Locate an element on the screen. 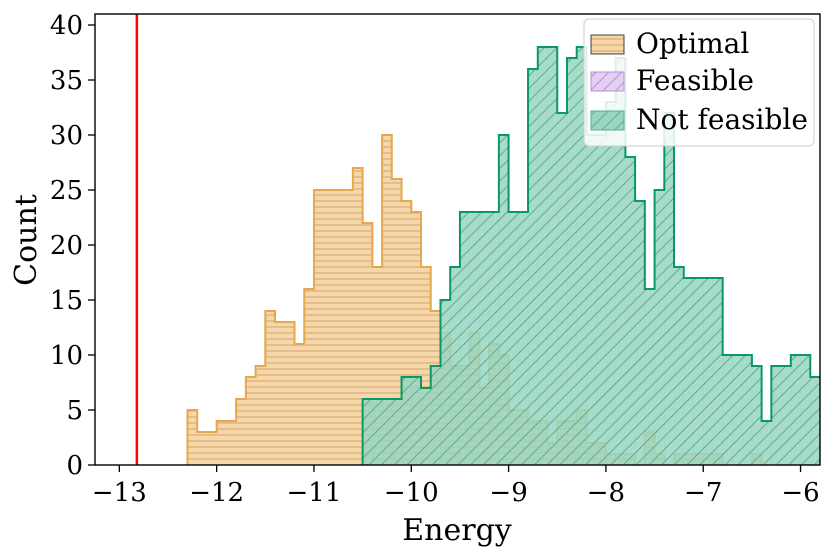 This screenshot has width=831, height=557. legend: Optimal Feasible Not feasible is located at coordinates (699, 82).